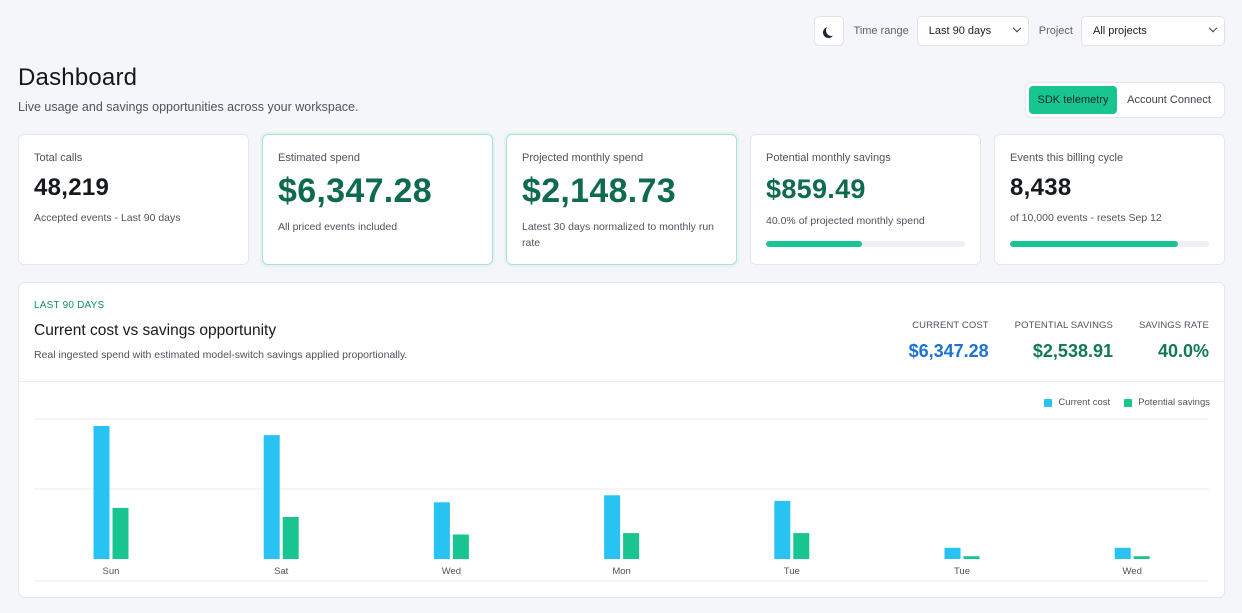  I want to click on page-title: Dashboard, so click(78, 77).